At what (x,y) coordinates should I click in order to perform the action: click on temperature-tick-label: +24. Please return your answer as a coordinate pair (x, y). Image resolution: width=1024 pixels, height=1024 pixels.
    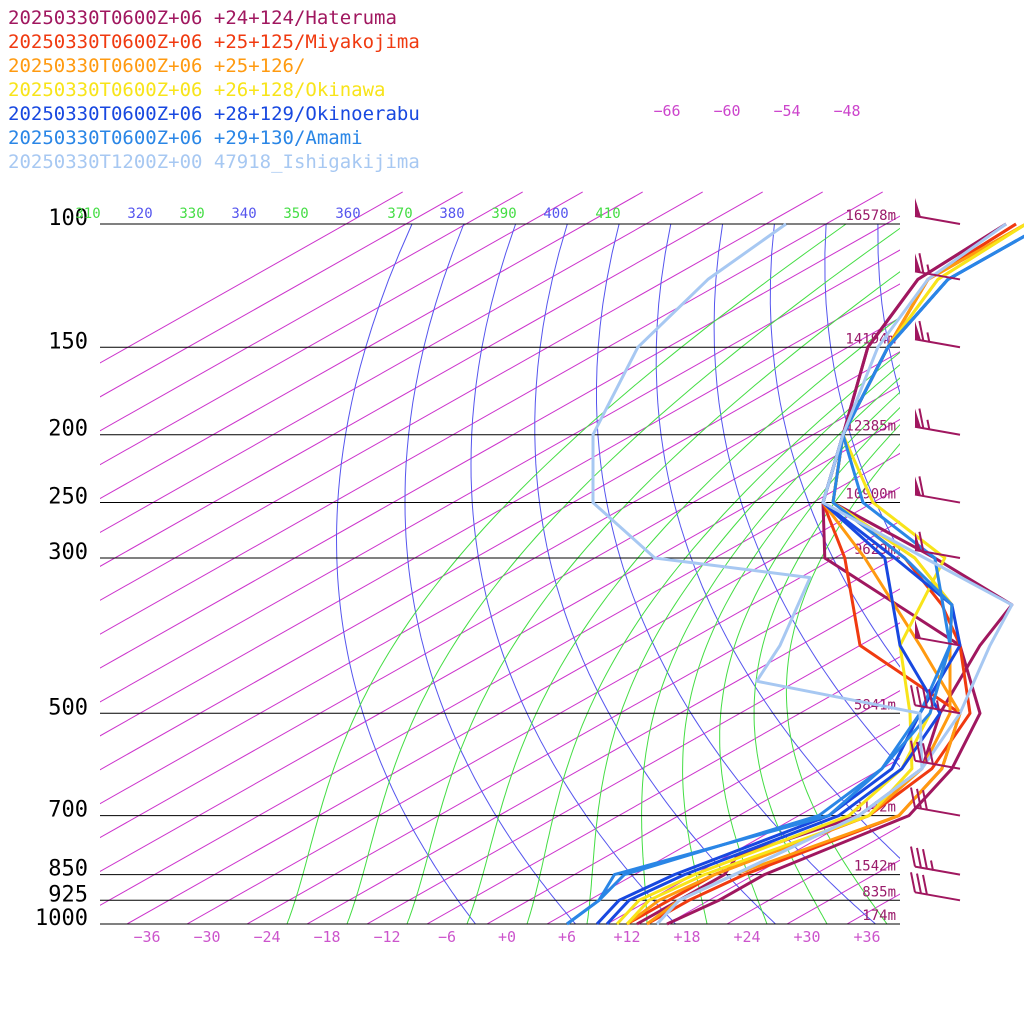
    Looking at the image, I should click on (746, 937).